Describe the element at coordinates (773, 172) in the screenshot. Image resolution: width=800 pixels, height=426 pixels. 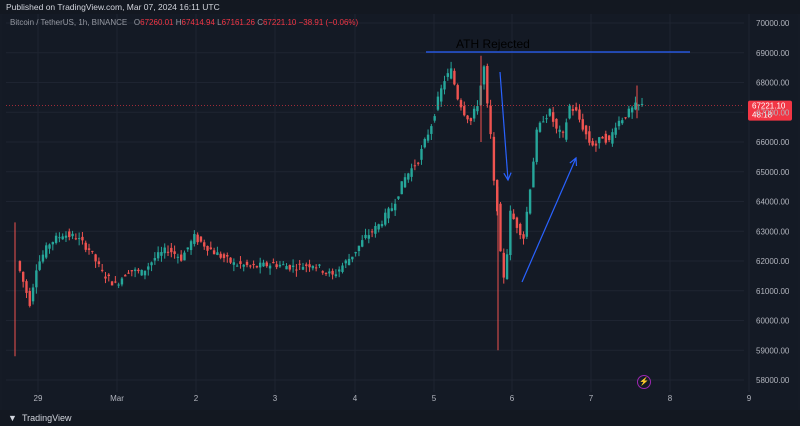
I see `y-tick-label: 65000.00` at that location.